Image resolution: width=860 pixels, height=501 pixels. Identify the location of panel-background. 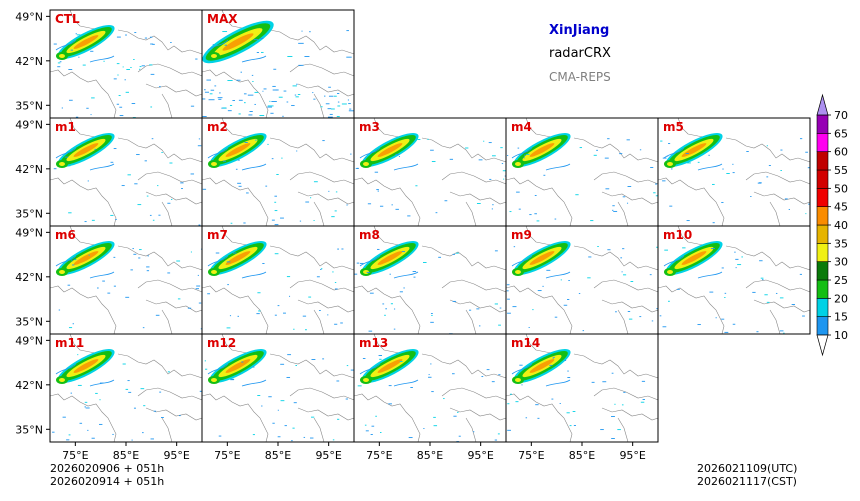
(278, 172).